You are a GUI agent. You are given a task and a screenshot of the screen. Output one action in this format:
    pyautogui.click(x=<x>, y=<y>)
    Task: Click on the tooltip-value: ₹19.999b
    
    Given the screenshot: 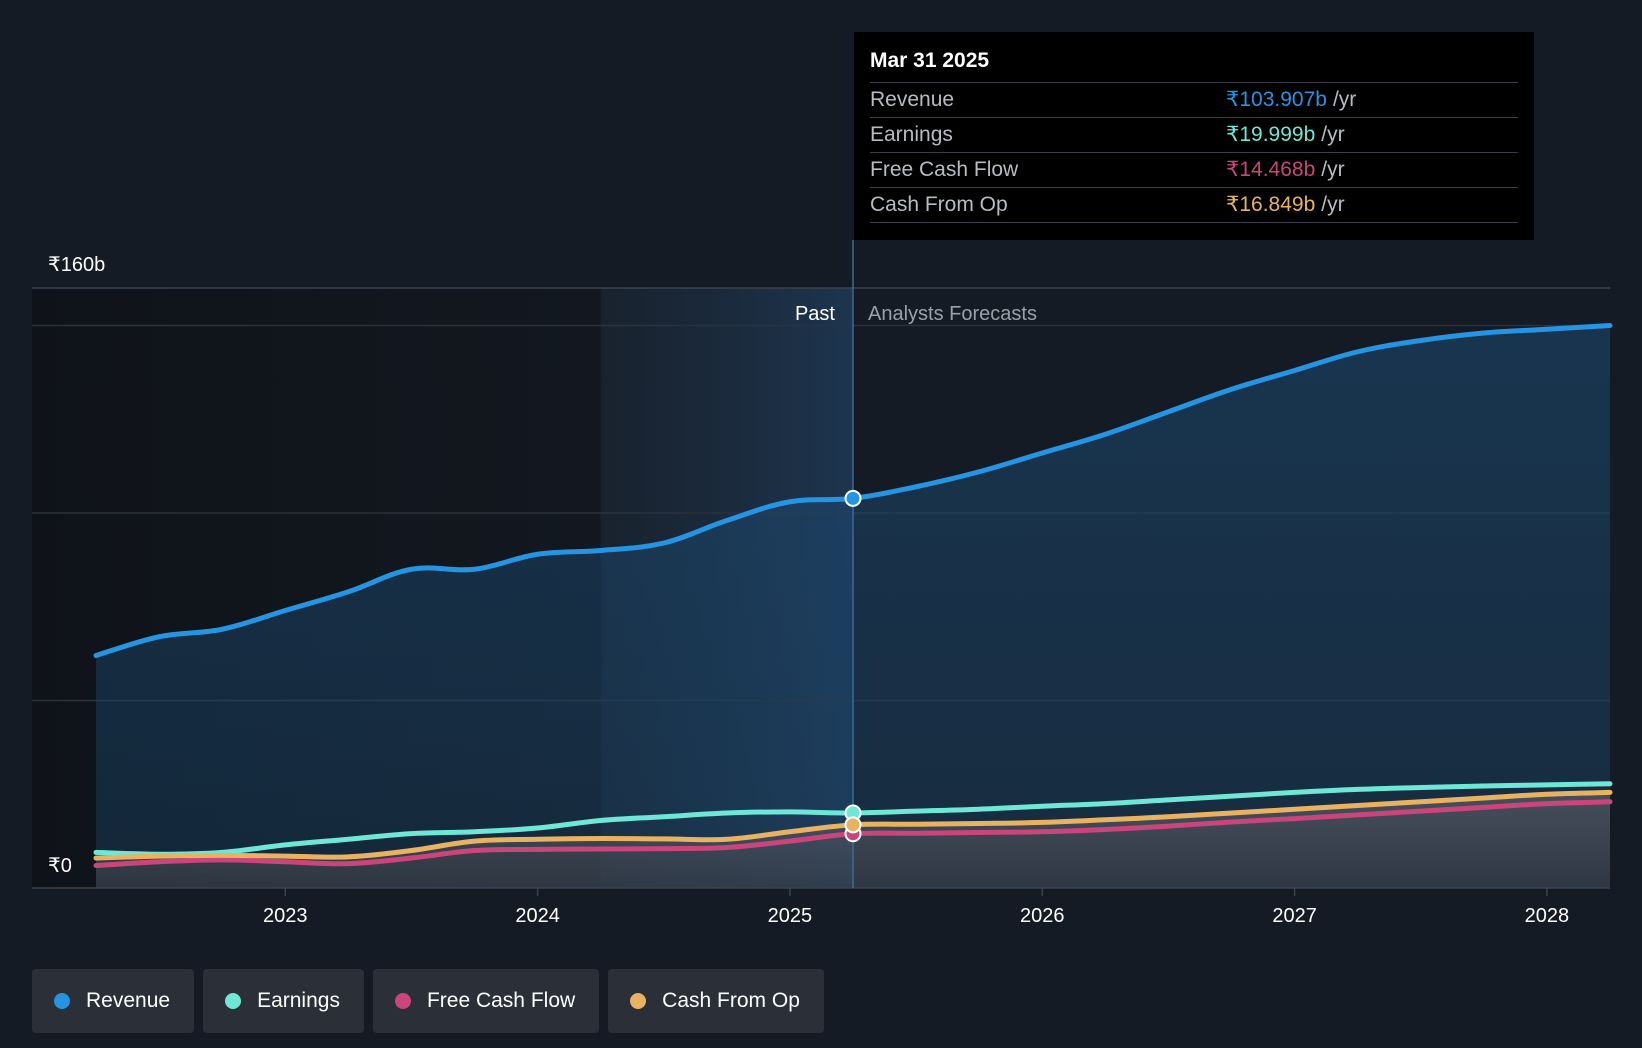 What is the action you would take?
    pyautogui.click(x=1271, y=134)
    